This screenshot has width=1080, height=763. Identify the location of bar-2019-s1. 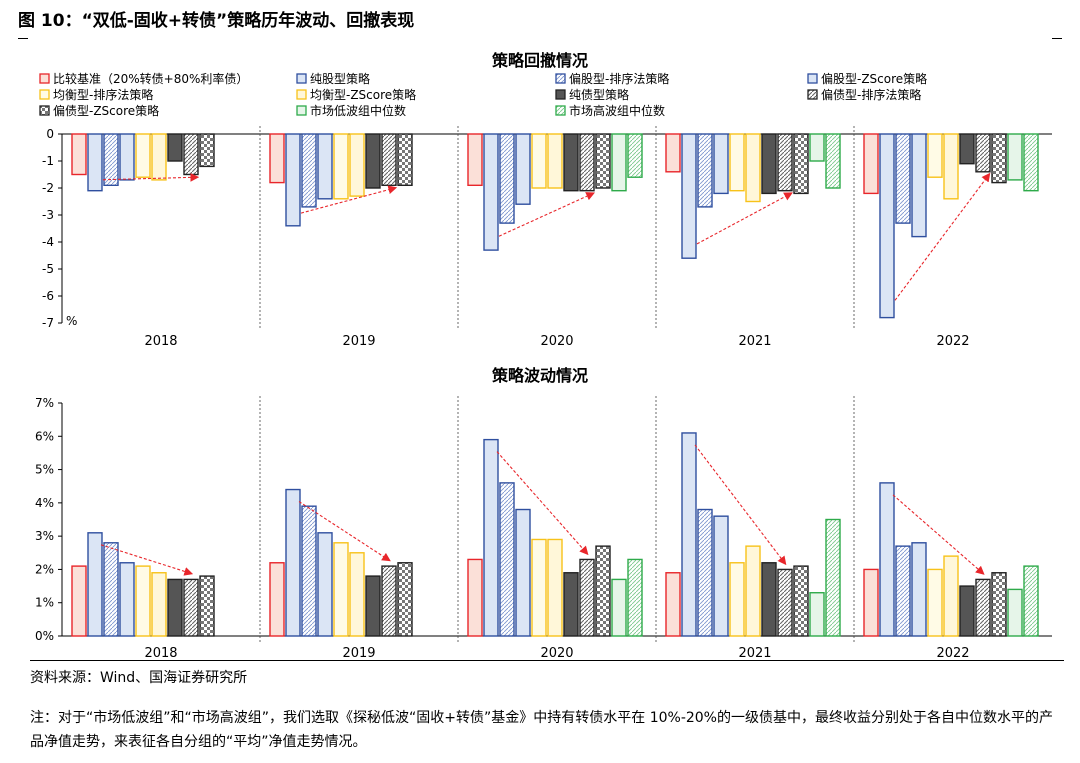
(293, 180).